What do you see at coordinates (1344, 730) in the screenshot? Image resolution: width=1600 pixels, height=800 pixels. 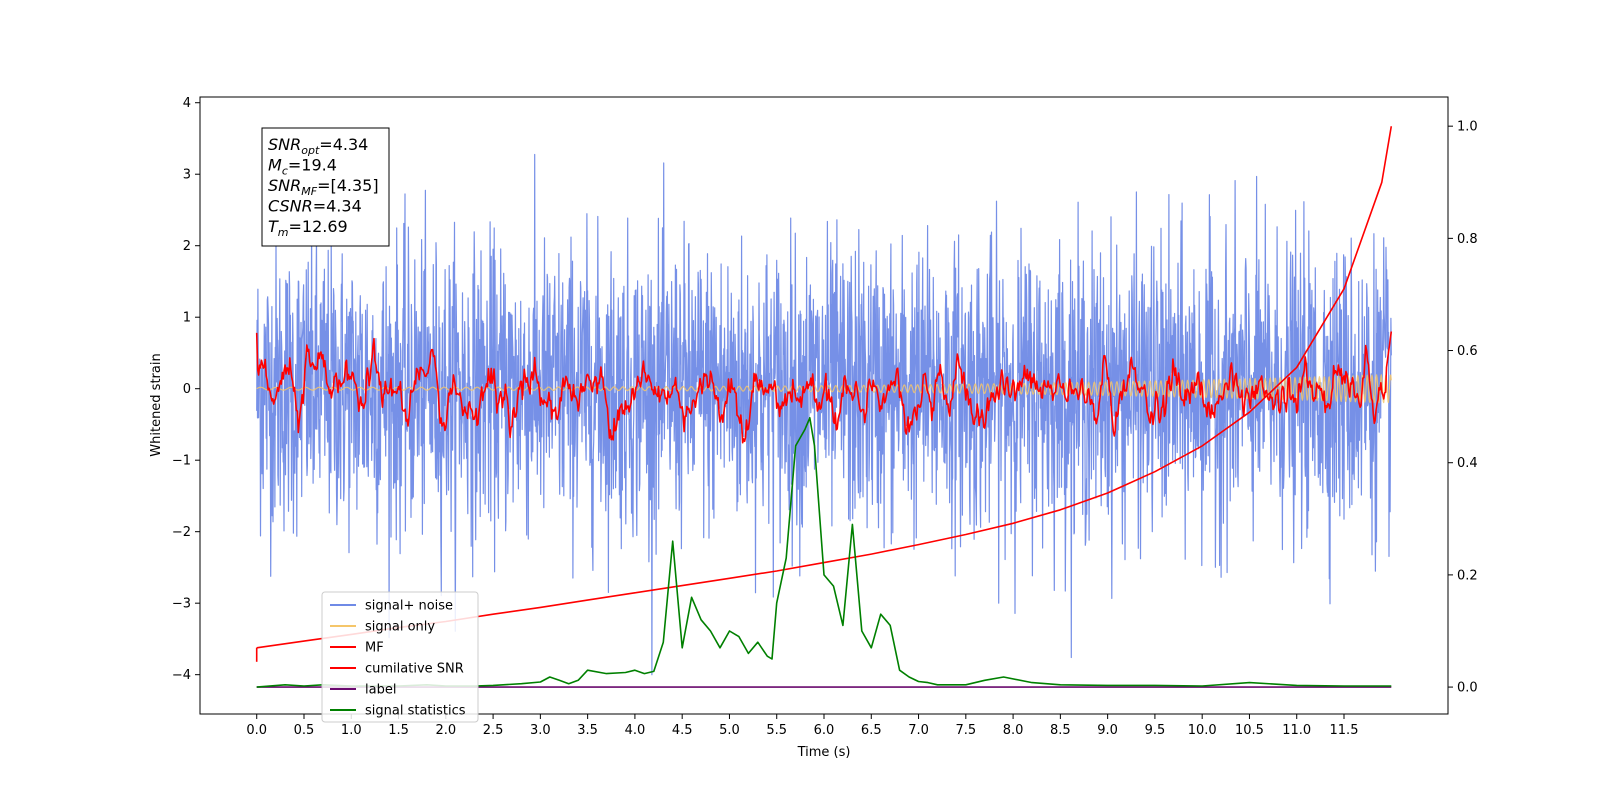 I see `x-tick-label: 11.5` at bounding box center [1344, 730].